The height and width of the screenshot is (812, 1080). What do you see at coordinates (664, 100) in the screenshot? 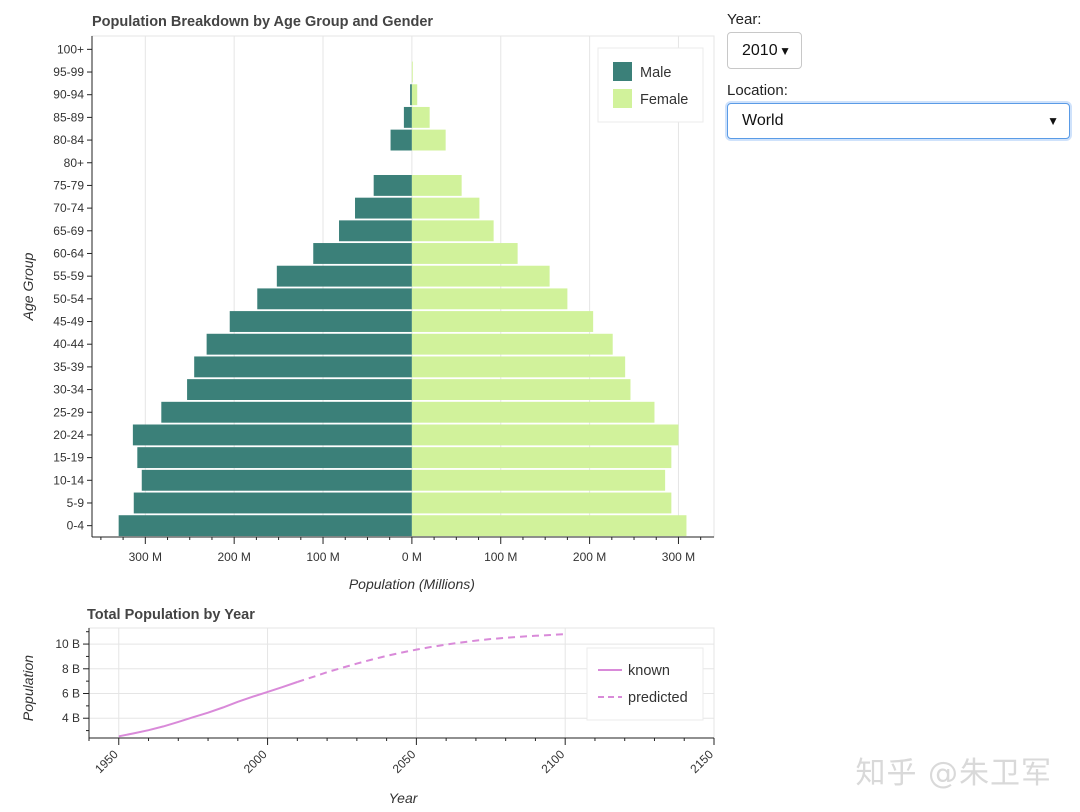
I see `legend-label-female: Female` at bounding box center [664, 100].